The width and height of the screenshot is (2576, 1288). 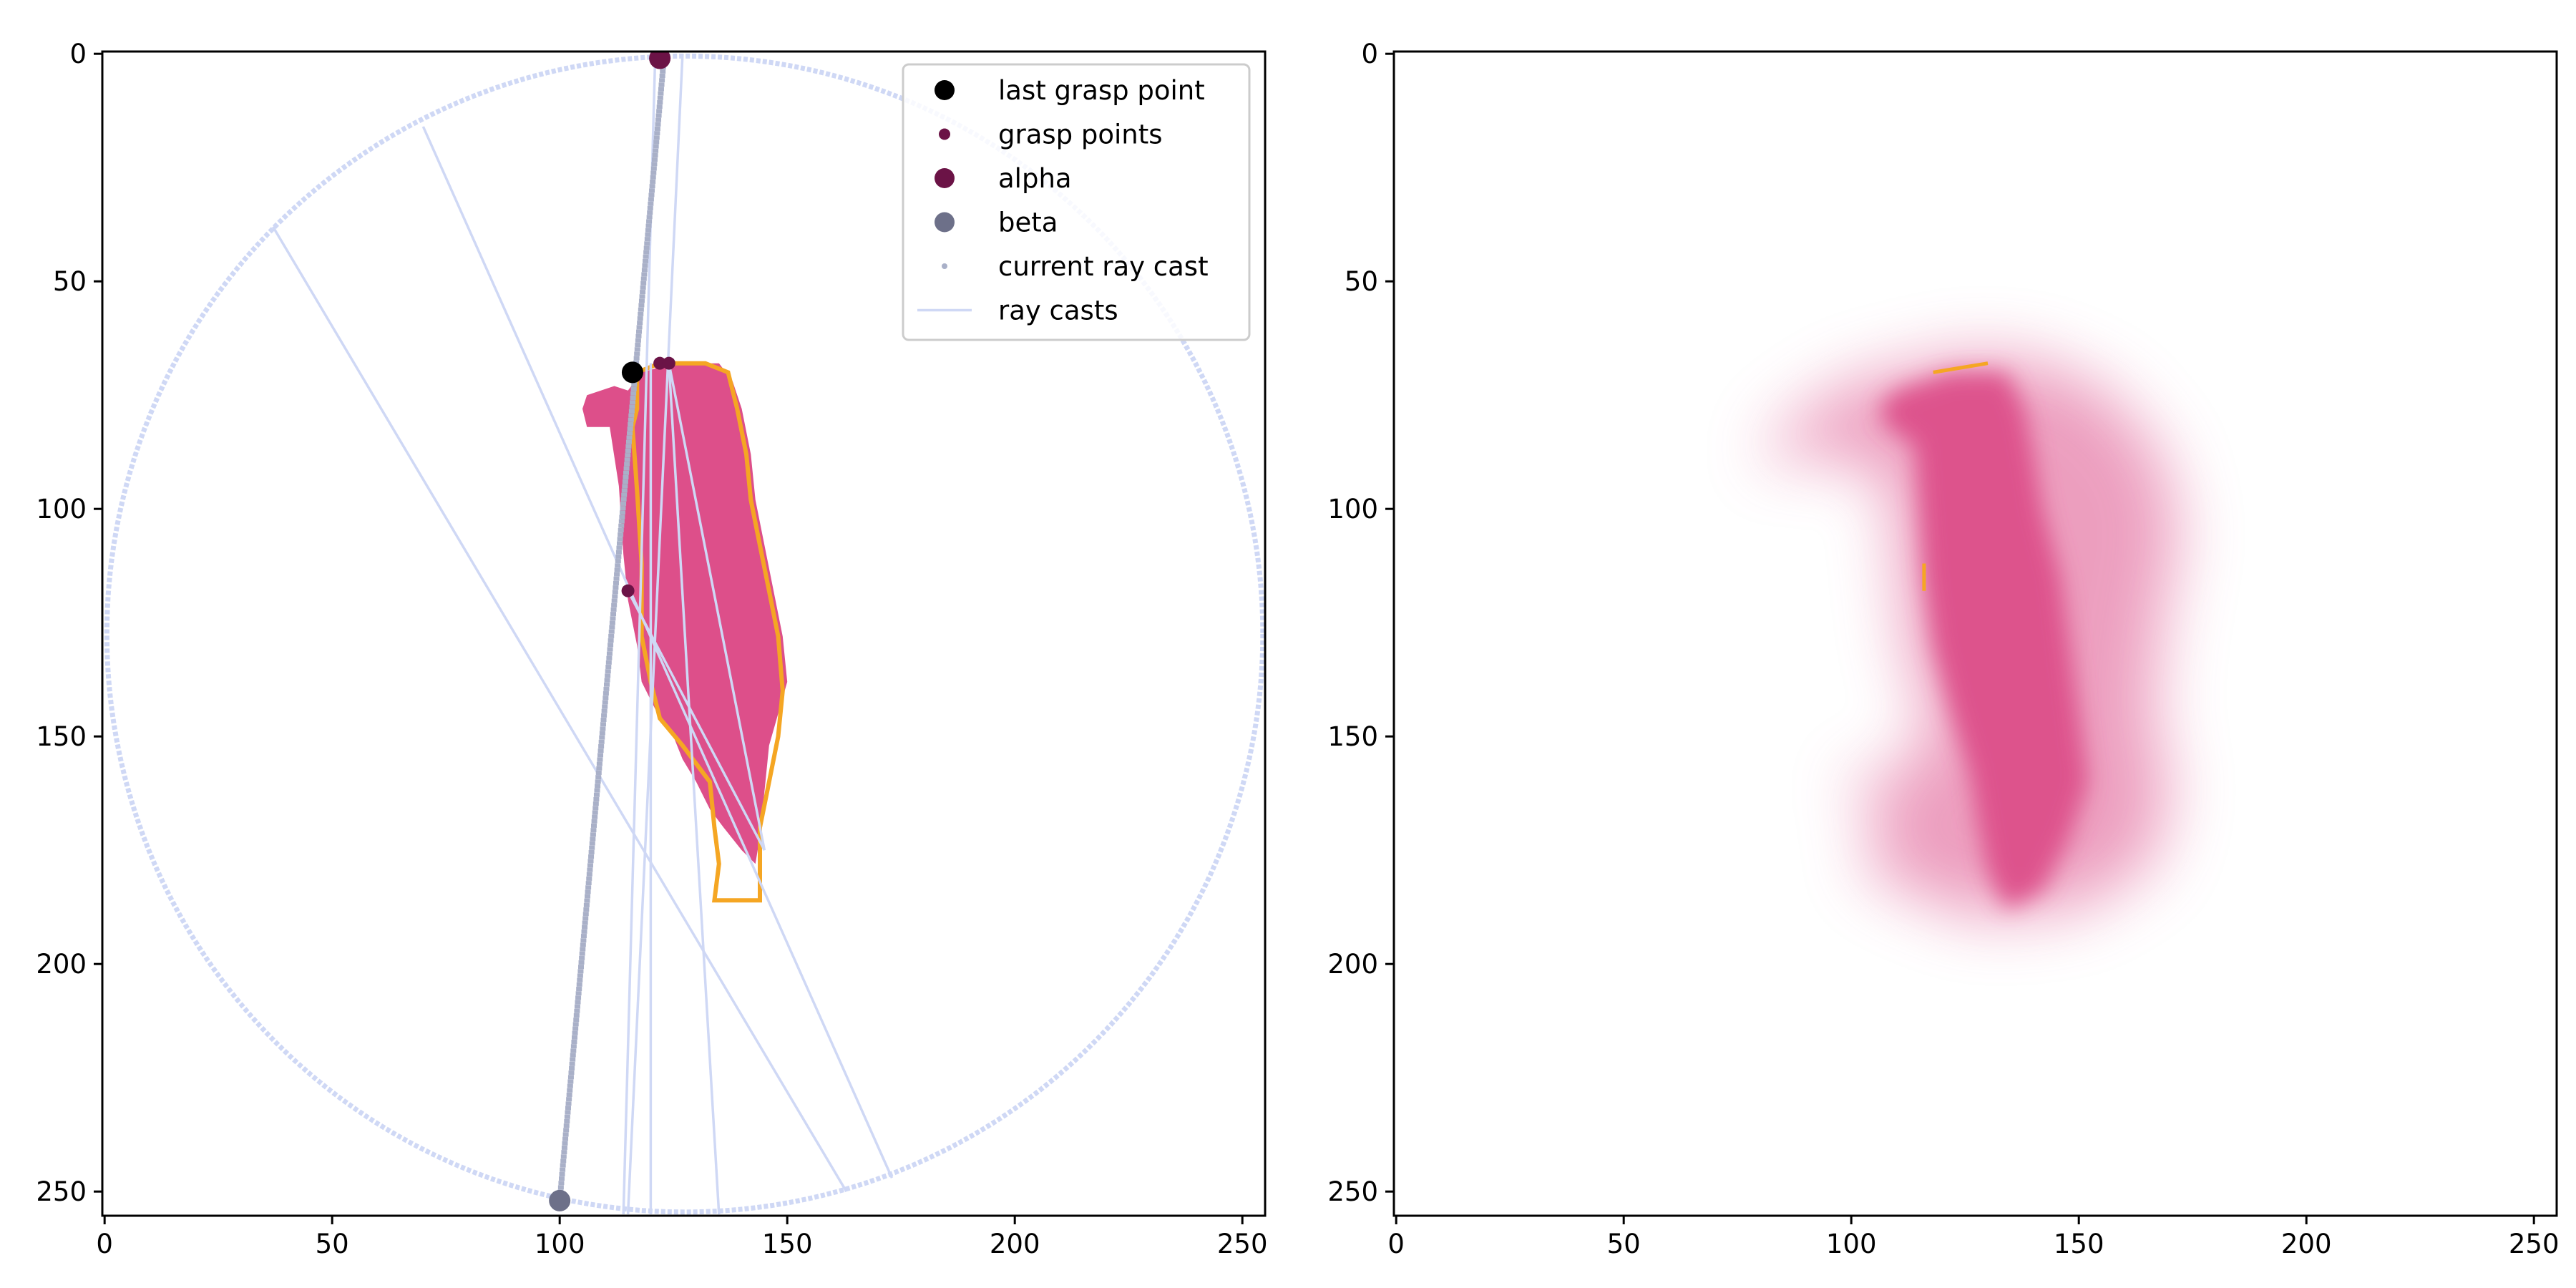 What do you see at coordinates (1352, 1191) in the screenshot?
I see `y-tick-label: 250` at bounding box center [1352, 1191].